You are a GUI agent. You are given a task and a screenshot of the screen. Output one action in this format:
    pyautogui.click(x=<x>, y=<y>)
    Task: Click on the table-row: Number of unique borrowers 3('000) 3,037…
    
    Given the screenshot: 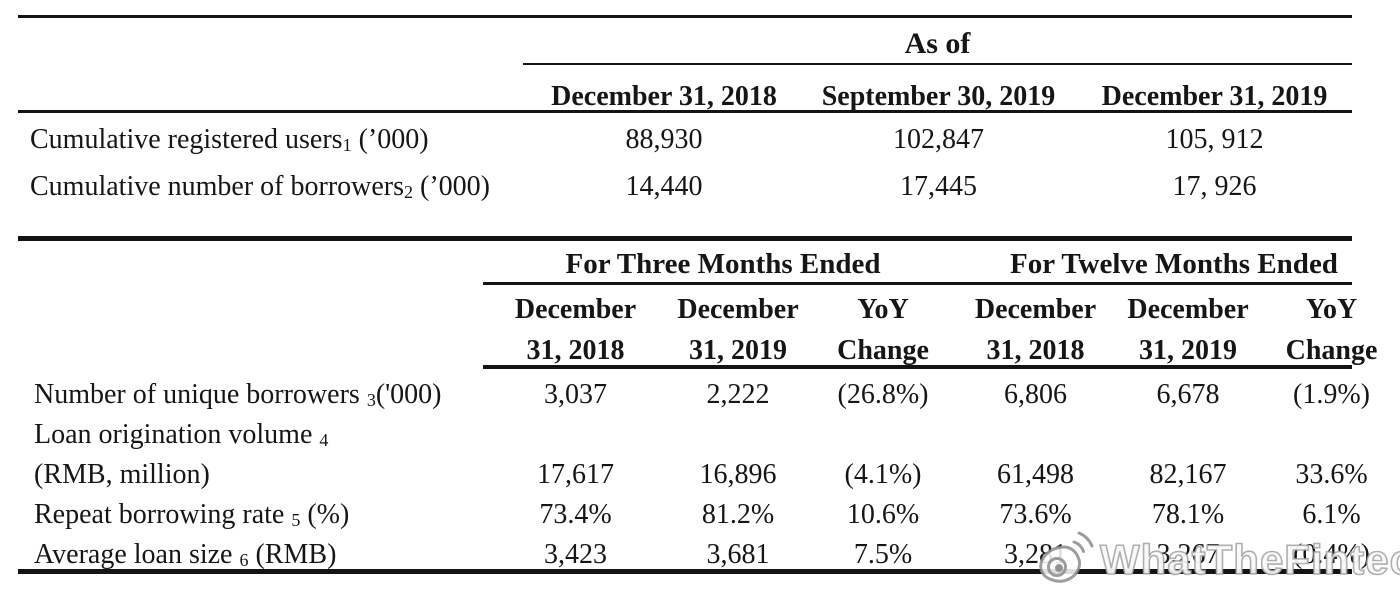 What is the action you would take?
    pyautogui.click(x=709, y=395)
    